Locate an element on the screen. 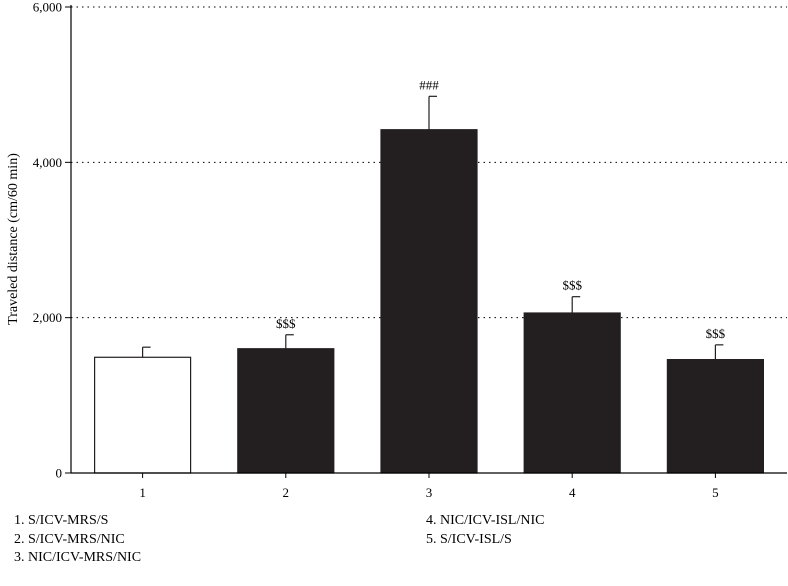 Image resolution: width=788 pixels, height=586 pixels. legend-item: 1. S/ICV-MRS/S is located at coordinates (61, 520).